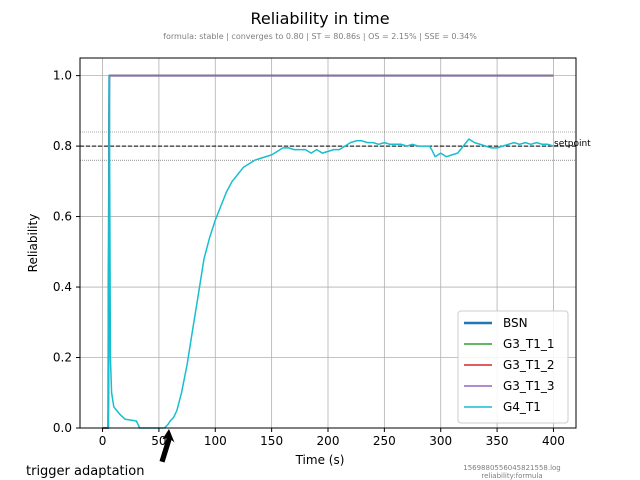 This screenshot has height=480, width=640. Describe the element at coordinates (158, 441) in the screenshot. I see `x-tick-label: 50` at that location.